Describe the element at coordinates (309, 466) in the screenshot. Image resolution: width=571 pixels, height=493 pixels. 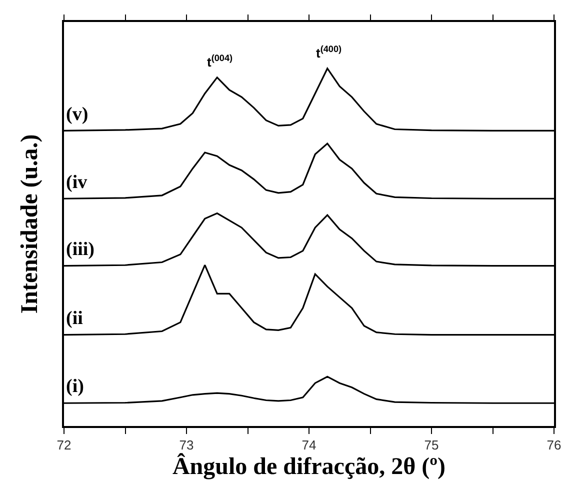
I see `x-axis-title: Ângulo de difracção, 2θ (º)` at that location.